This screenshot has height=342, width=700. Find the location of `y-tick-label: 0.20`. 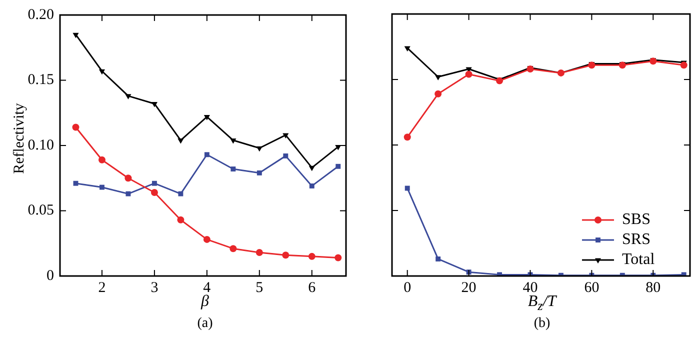

y-tick-label: 0.20 is located at coordinates (41, 14).